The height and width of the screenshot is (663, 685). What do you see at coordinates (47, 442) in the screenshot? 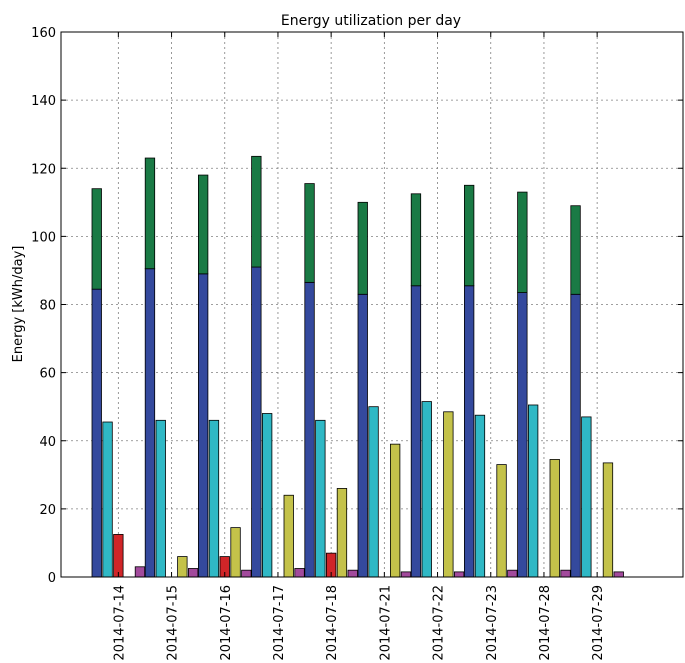
I see `y-tick-label: 40` at bounding box center [47, 442].